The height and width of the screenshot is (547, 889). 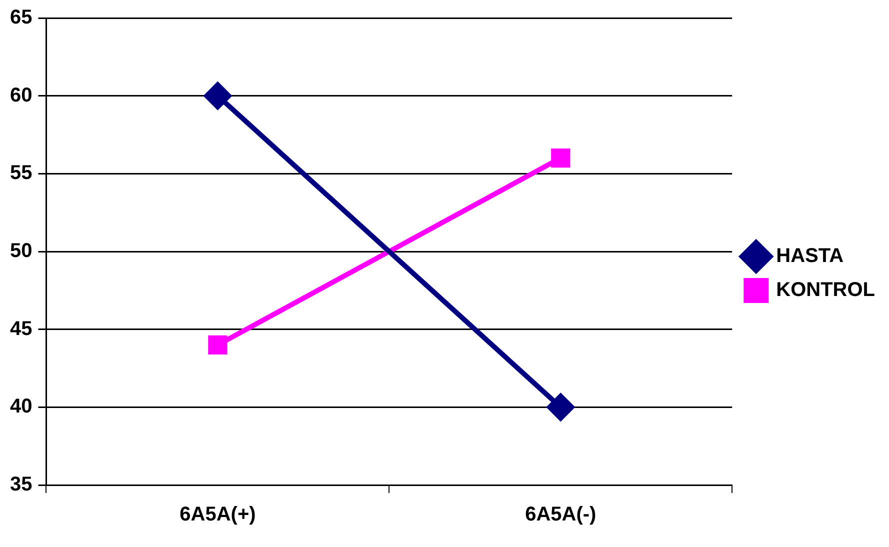 I want to click on y-tick-label: 50, so click(x=21, y=251).